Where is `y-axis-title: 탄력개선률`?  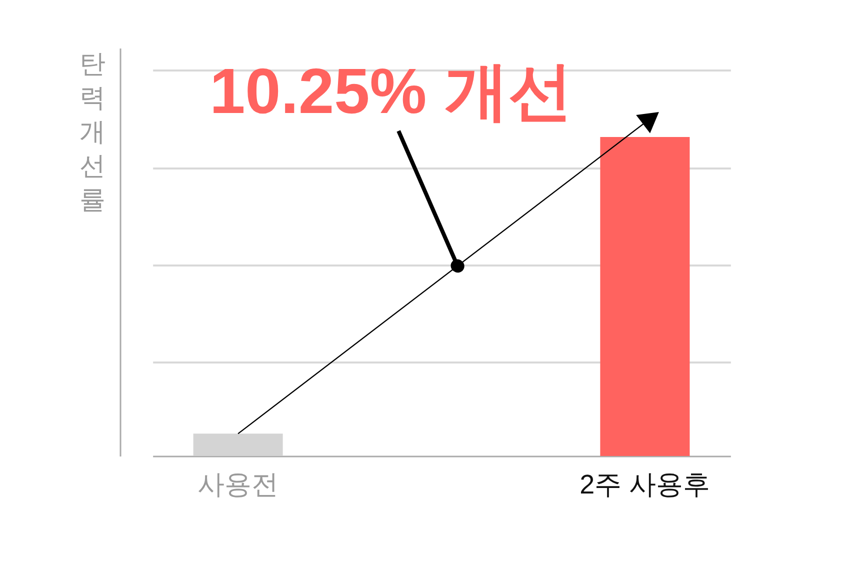
y-axis-title: 탄력개선률 is located at coordinates (93, 131).